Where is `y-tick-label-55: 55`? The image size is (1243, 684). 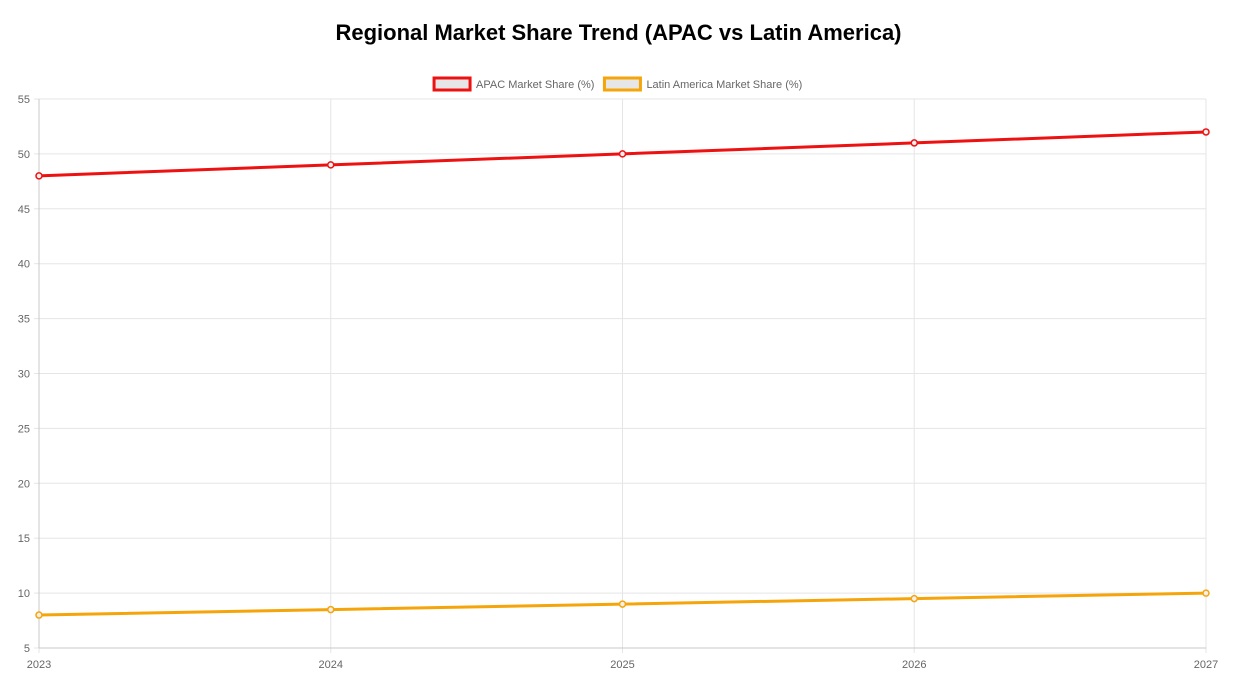 y-tick-label-55: 55 is located at coordinates (24, 100).